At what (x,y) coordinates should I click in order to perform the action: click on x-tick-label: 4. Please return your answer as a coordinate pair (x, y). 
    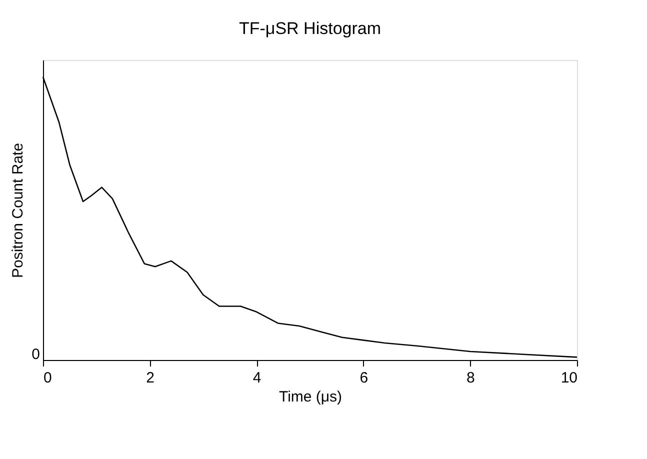
    Looking at the image, I should click on (257, 378).